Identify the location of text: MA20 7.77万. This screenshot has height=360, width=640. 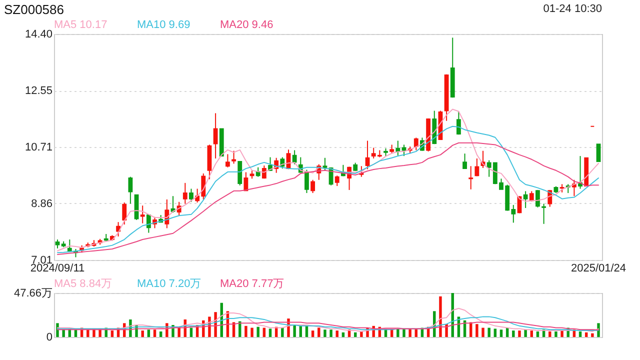
(252, 284).